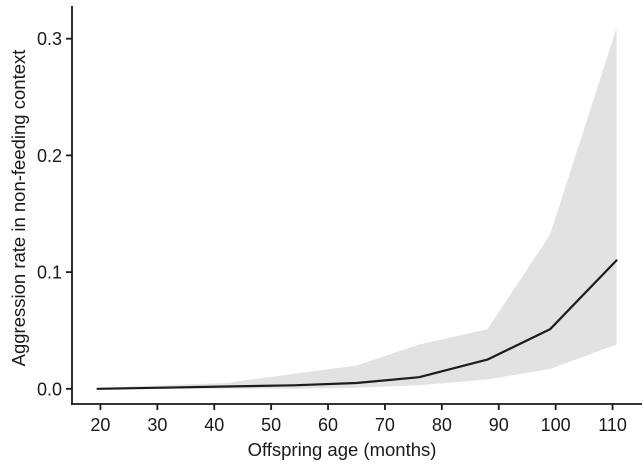 The image size is (644, 469). I want to click on x-tick-label: 100, so click(556, 425).